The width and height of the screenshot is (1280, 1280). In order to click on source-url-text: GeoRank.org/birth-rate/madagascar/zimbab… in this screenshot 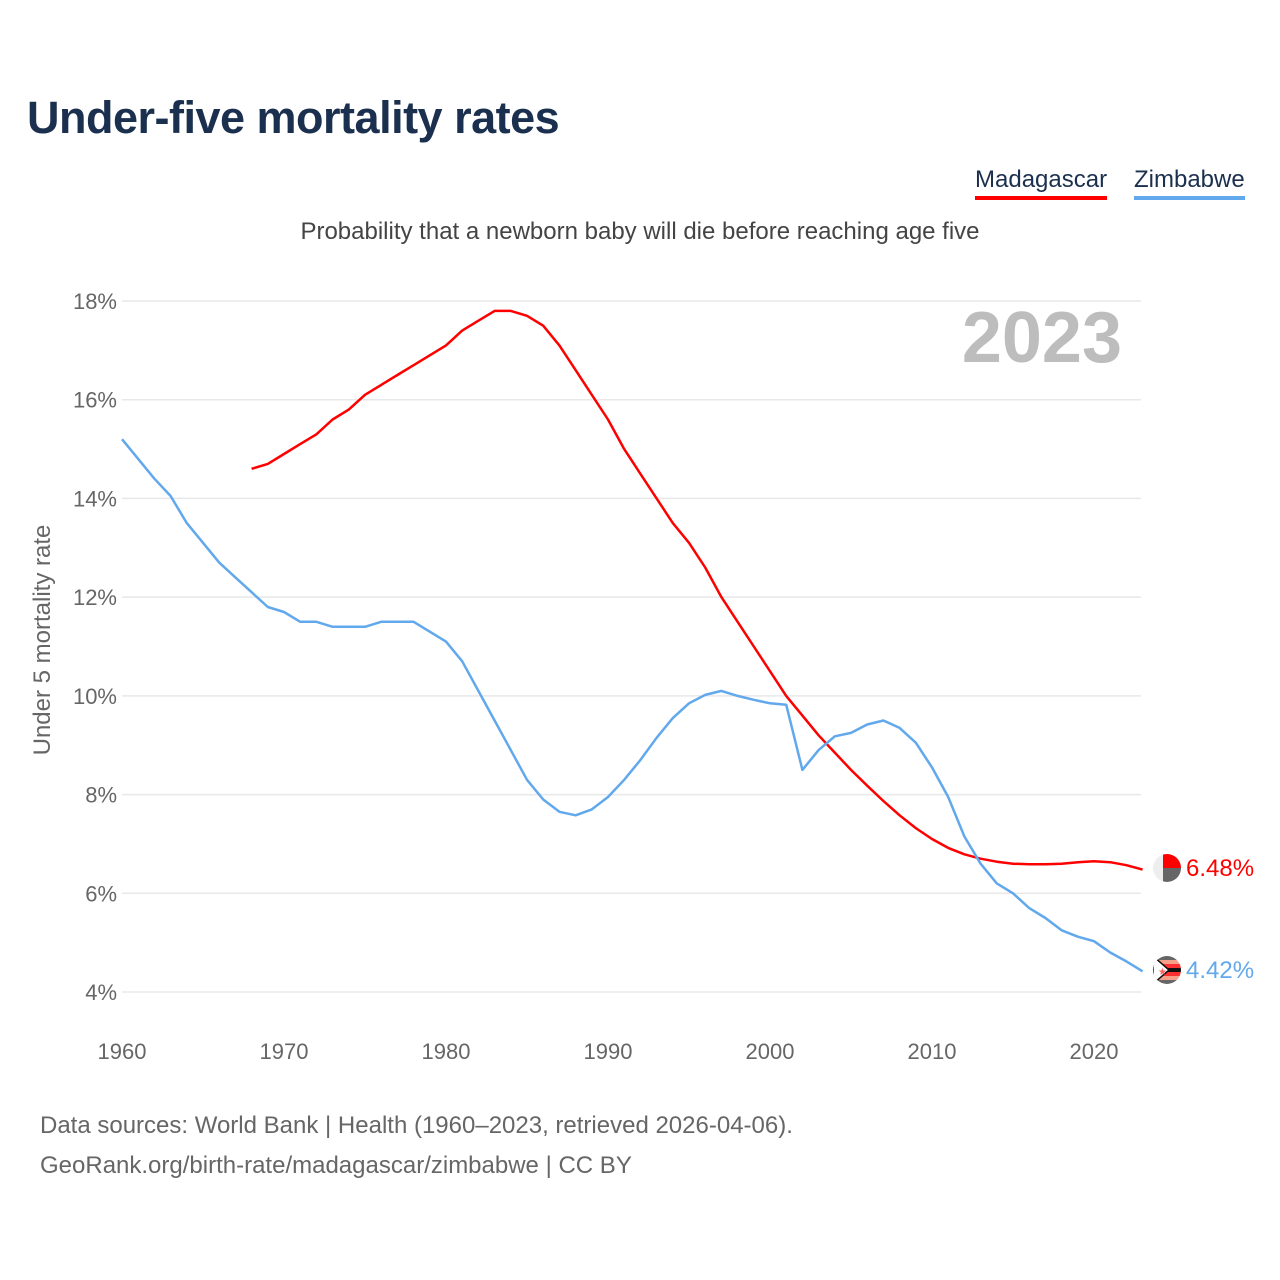, I will do `click(336, 1165)`.